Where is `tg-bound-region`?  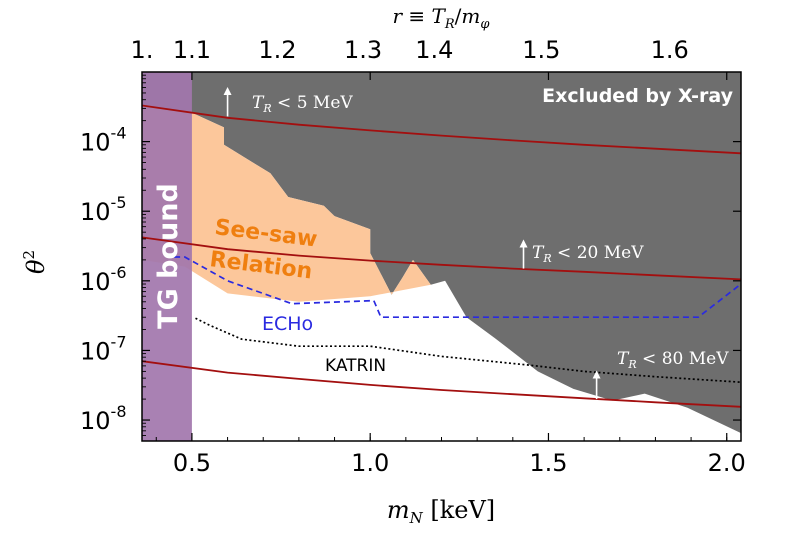 tg-bound-region is located at coordinates (167, 256).